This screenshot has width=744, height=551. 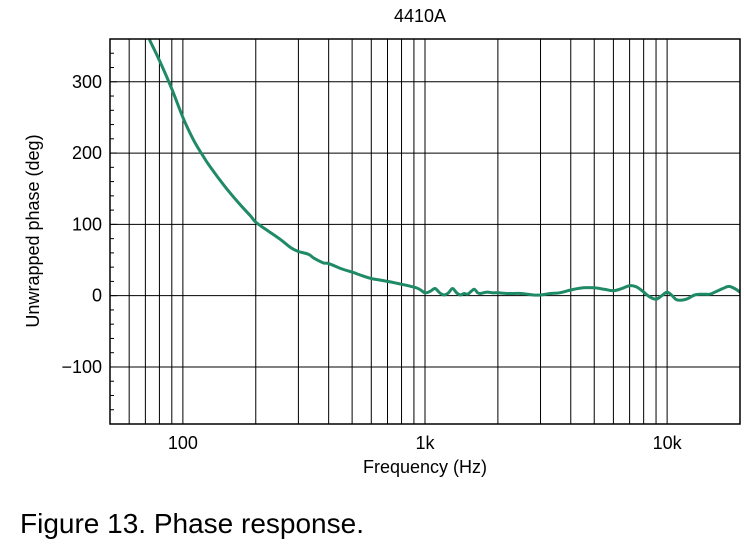 What do you see at coordinates (192, 523) in the screenshot?
I see `figure-caption: Figure 13. Phase response.` at bounding box center [192, 523].